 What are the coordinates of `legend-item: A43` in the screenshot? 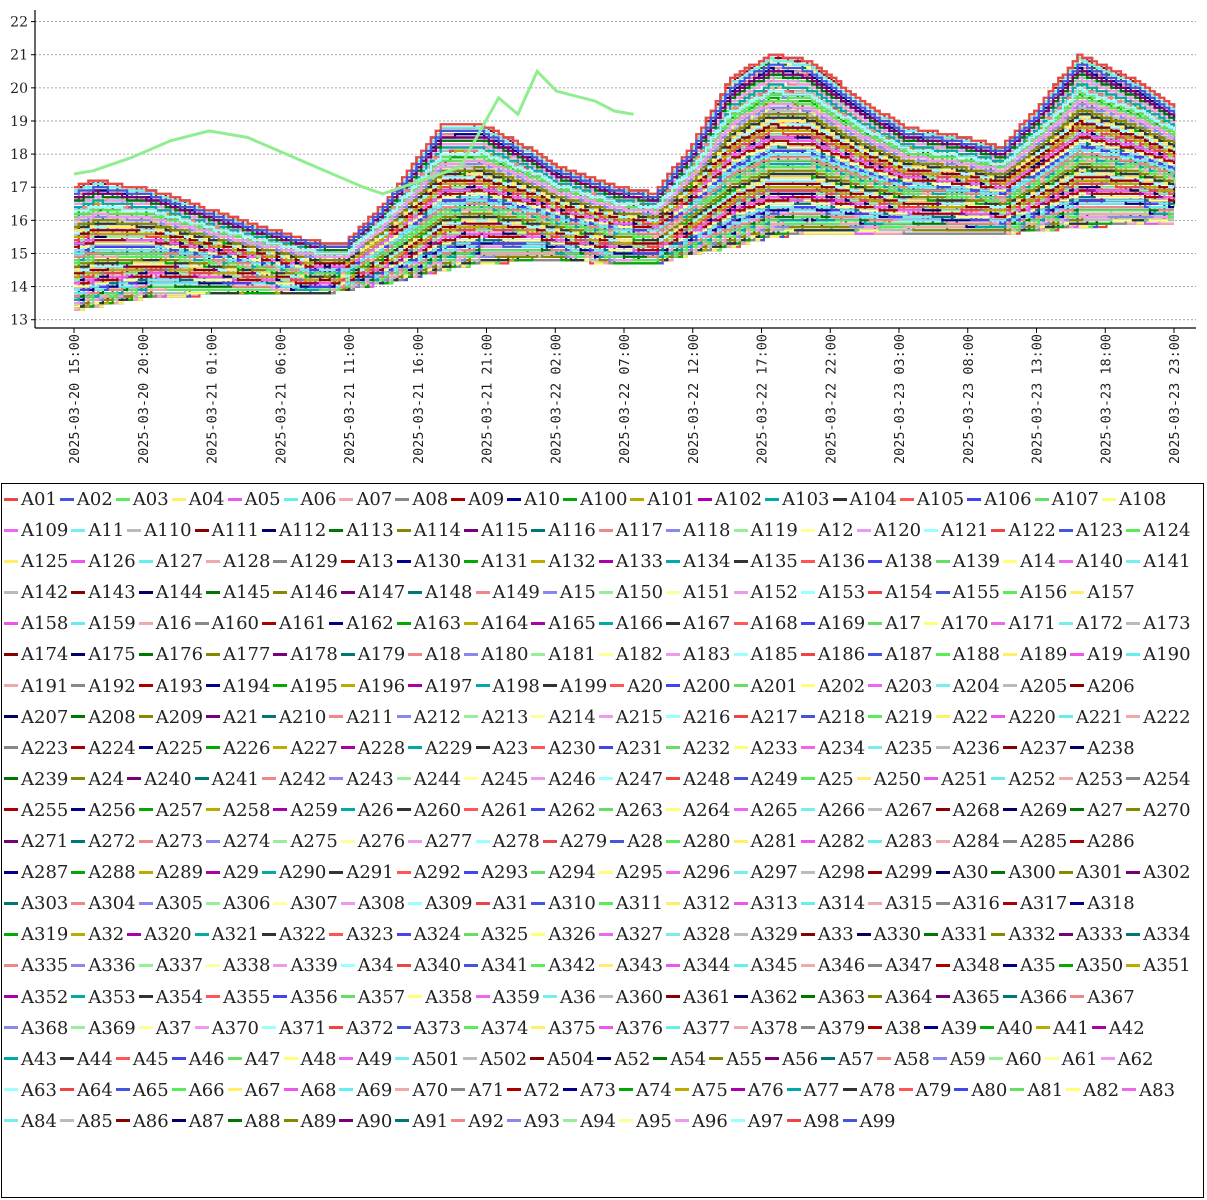 It's located at (30, 1059).